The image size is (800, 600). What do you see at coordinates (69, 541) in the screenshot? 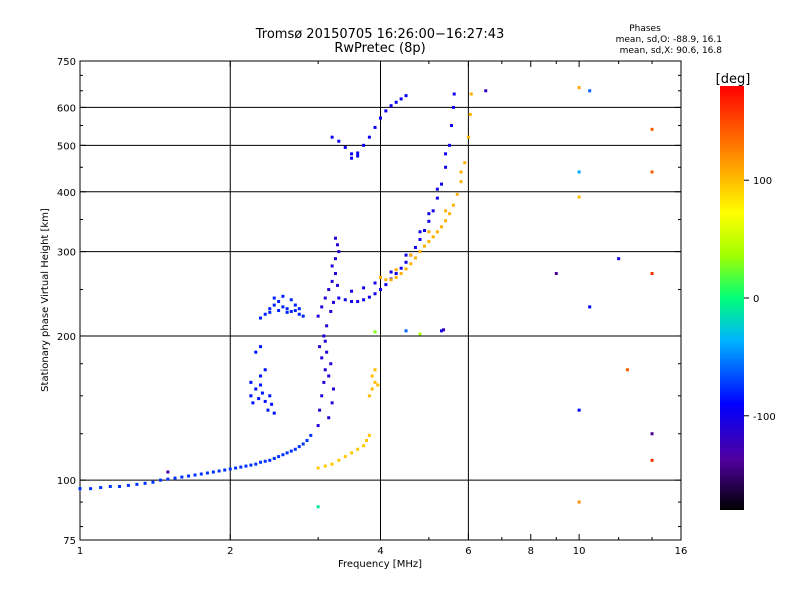
I see `y-tick-label: 75` at bounding box center [69, 541].